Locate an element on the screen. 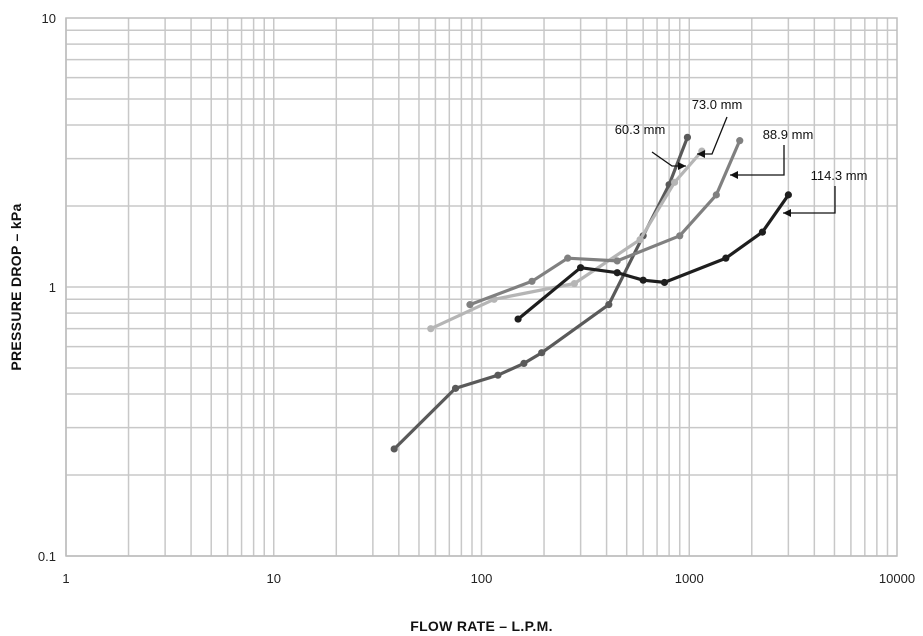  x-tick-label: 10000 is located at coordinates (897, 578).